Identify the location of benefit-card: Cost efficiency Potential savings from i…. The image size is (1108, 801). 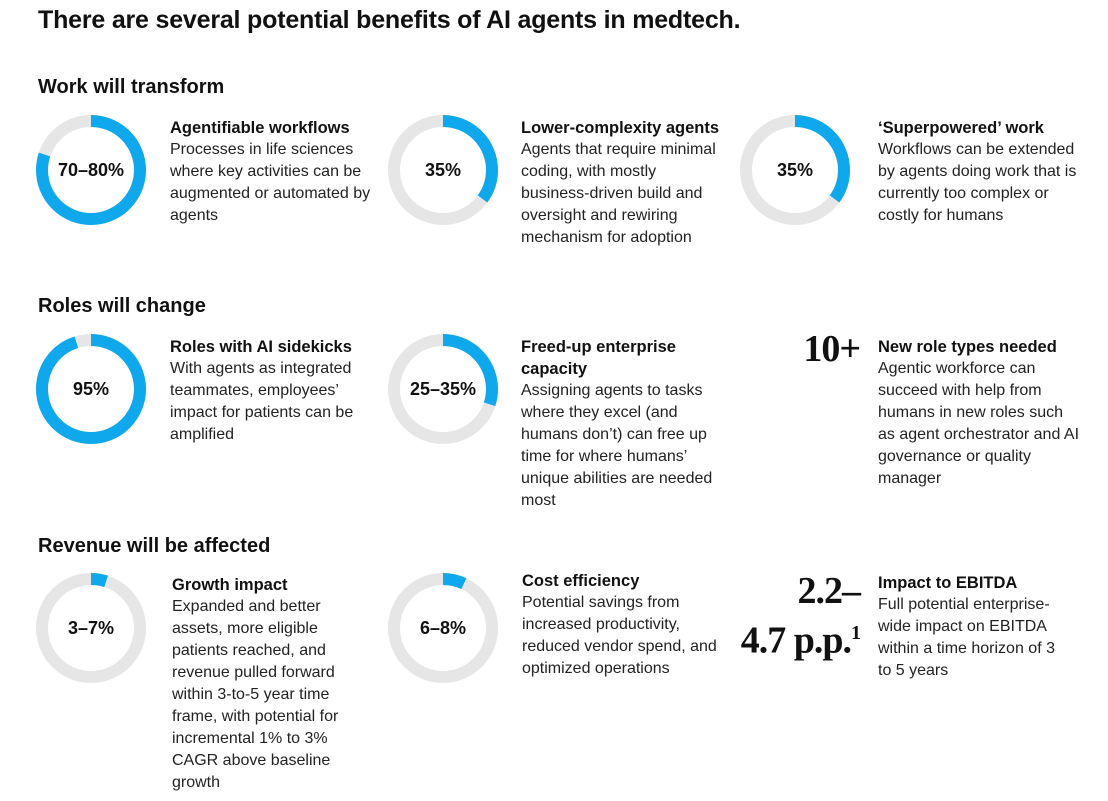
(619, 625).